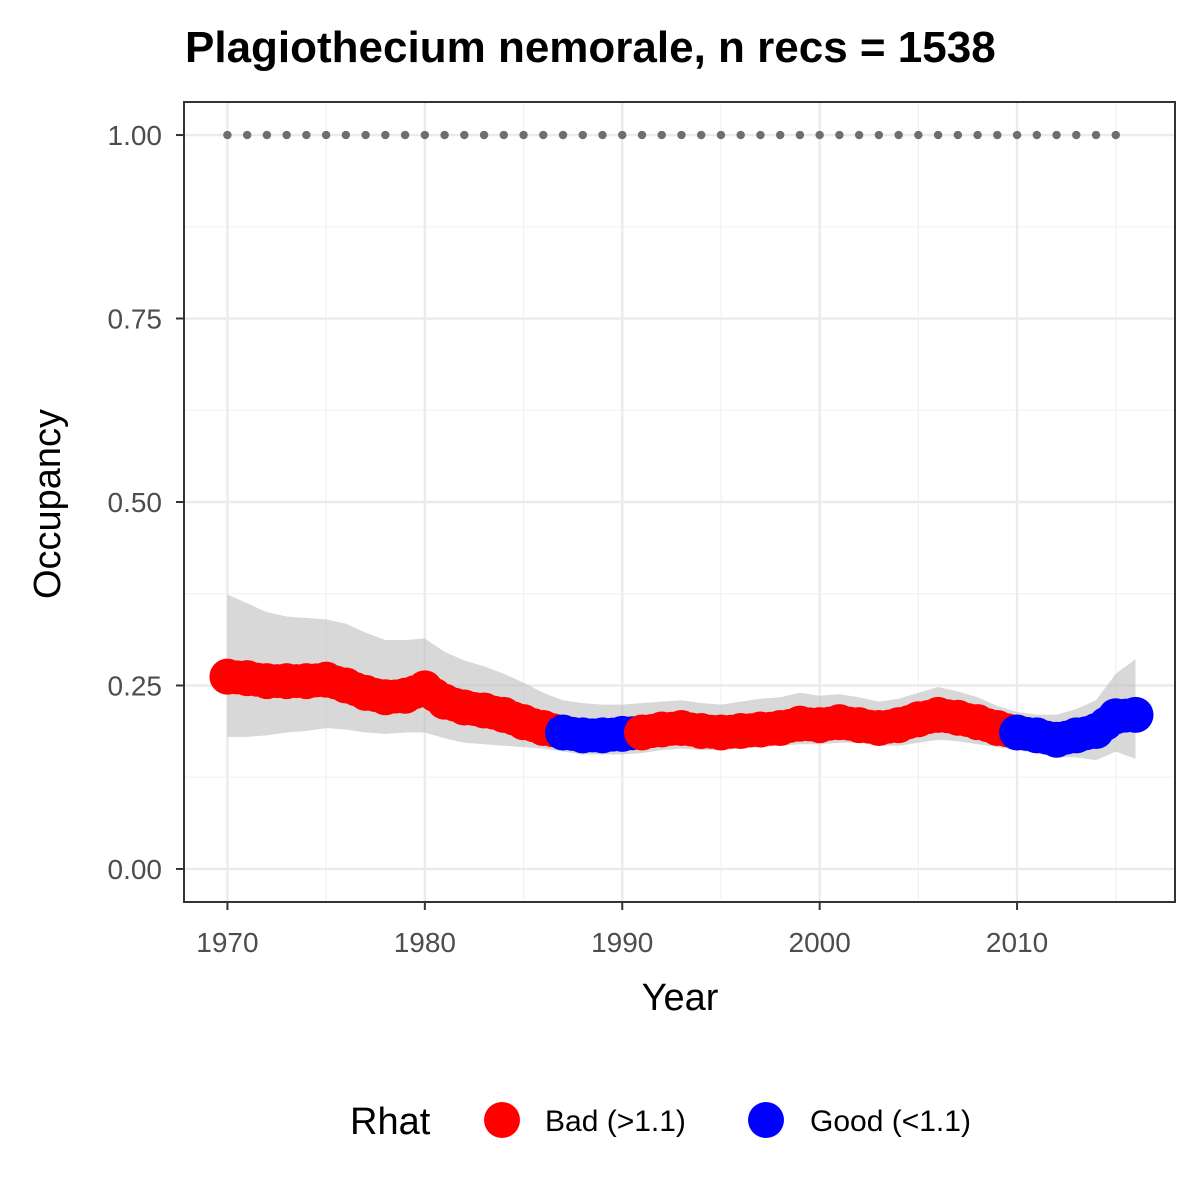  I want to click on y-axis-title: Occupancy, so click(48, 504).